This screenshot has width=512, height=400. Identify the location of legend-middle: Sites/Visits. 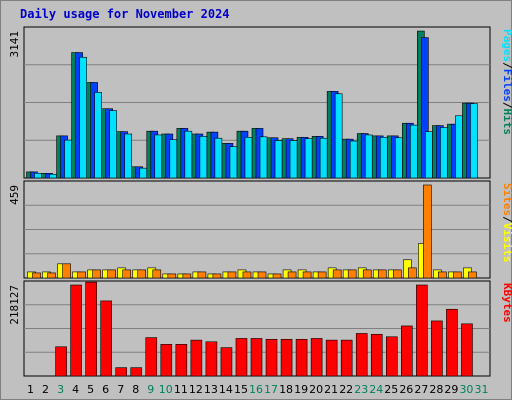
(506, 223).